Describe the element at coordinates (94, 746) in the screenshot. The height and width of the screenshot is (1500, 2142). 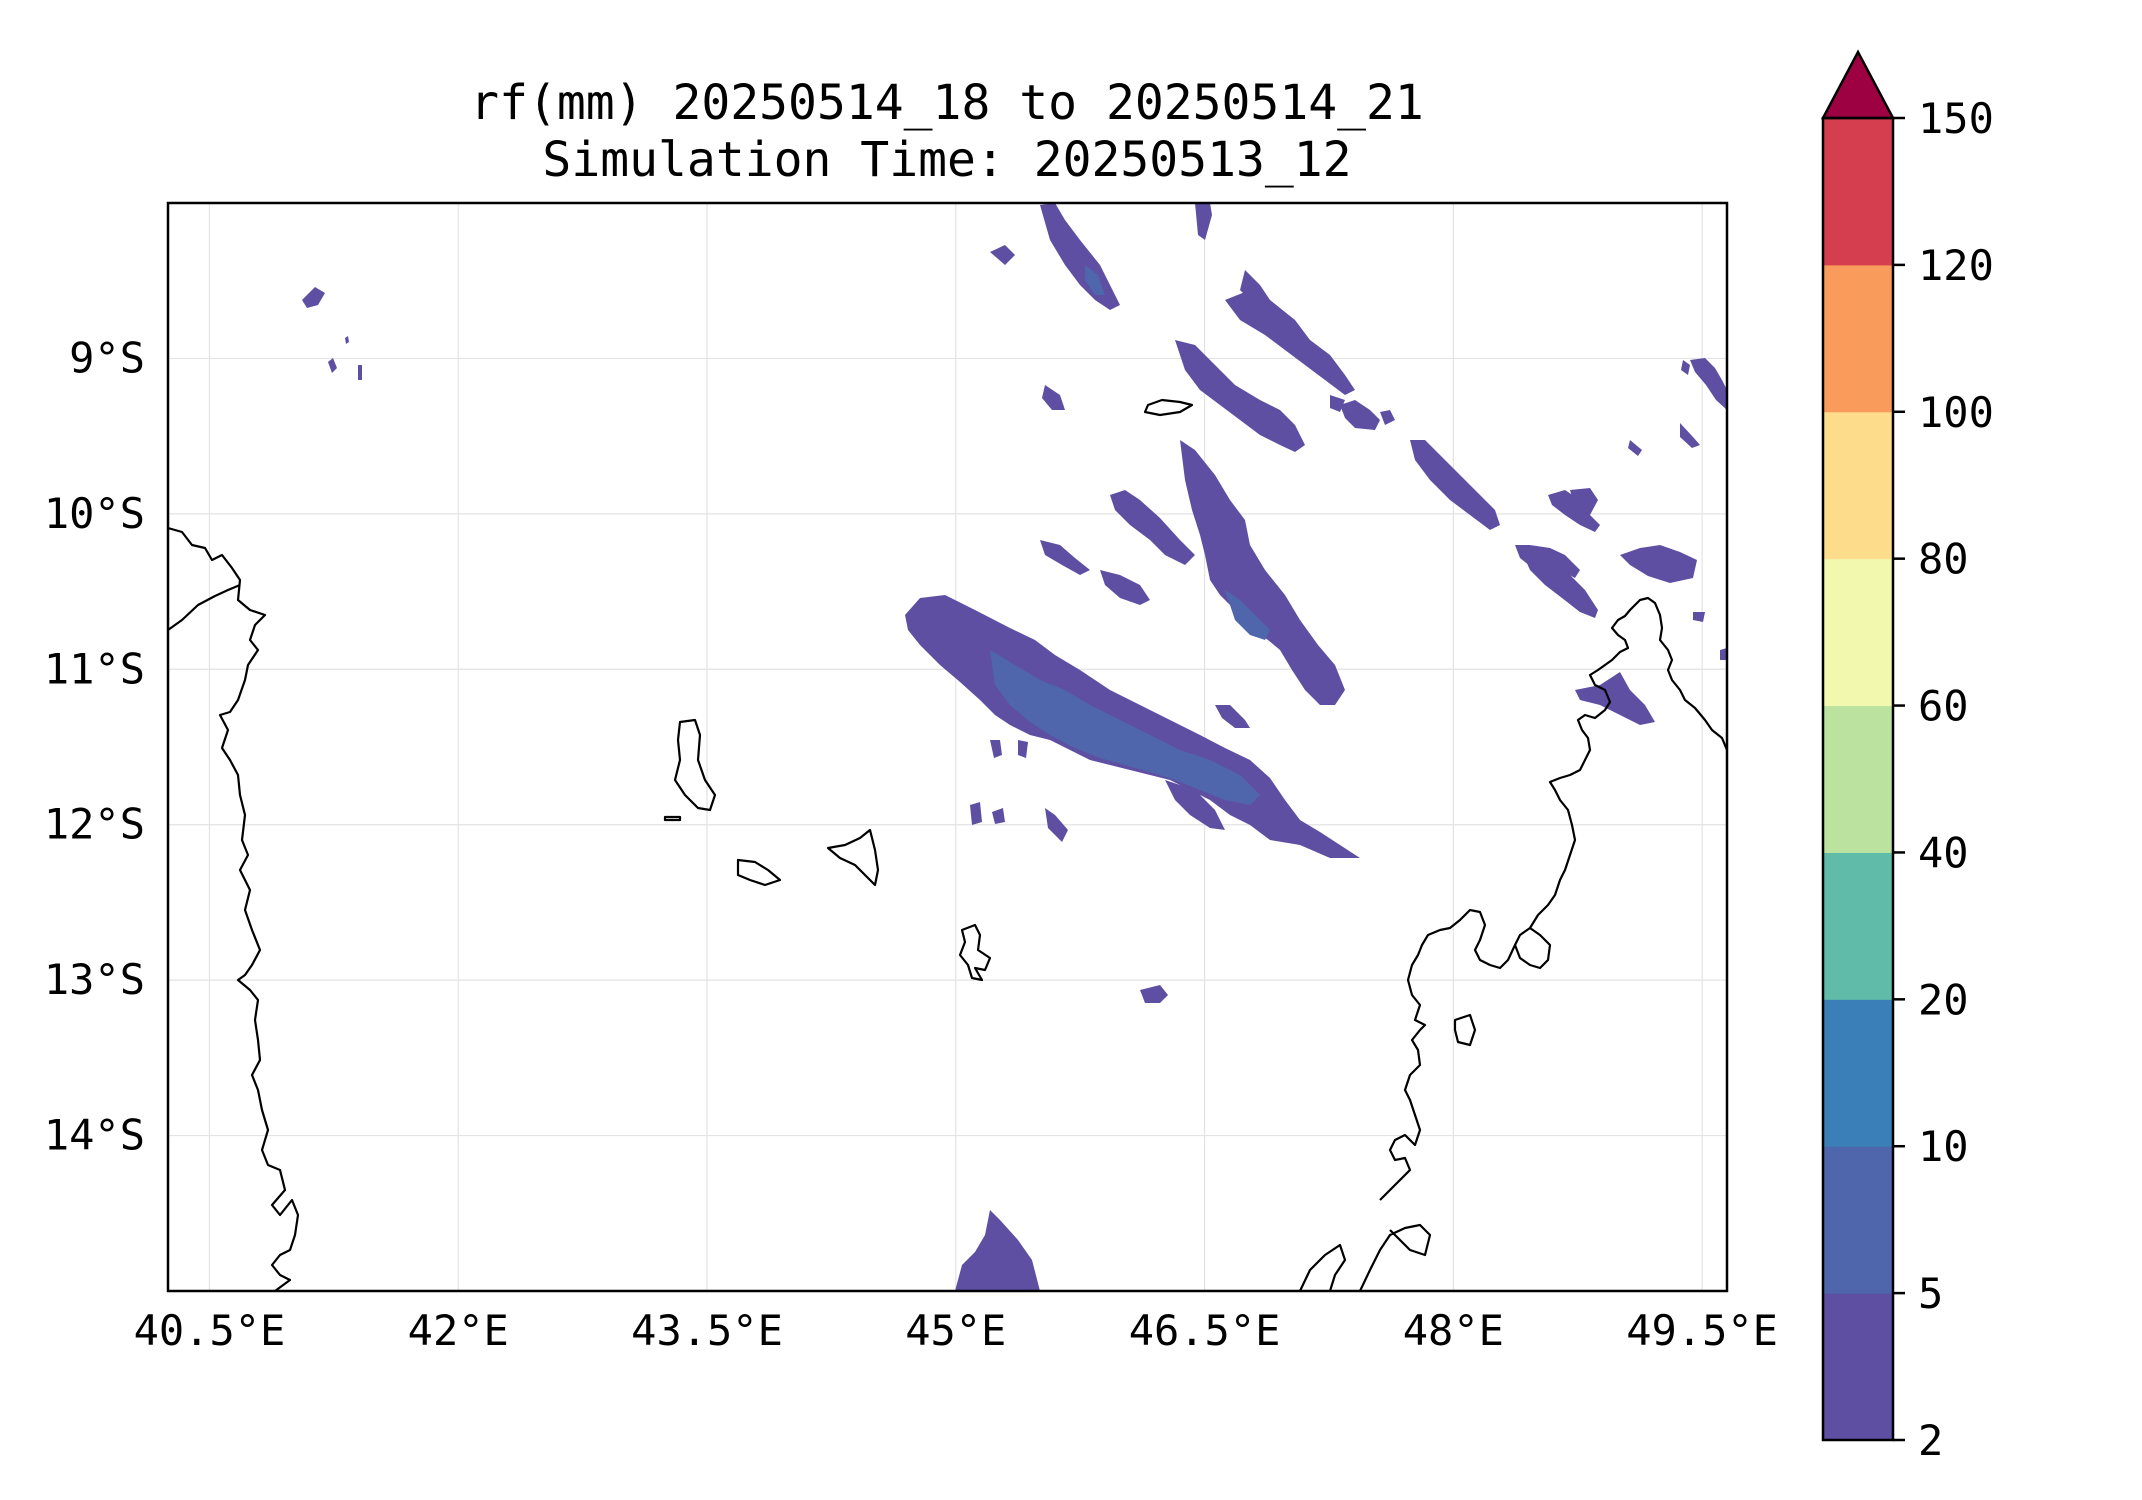
I see `latitude-tick-labels: 9°S 10°S 11°S 12°S 13°S 14°S` at that location.